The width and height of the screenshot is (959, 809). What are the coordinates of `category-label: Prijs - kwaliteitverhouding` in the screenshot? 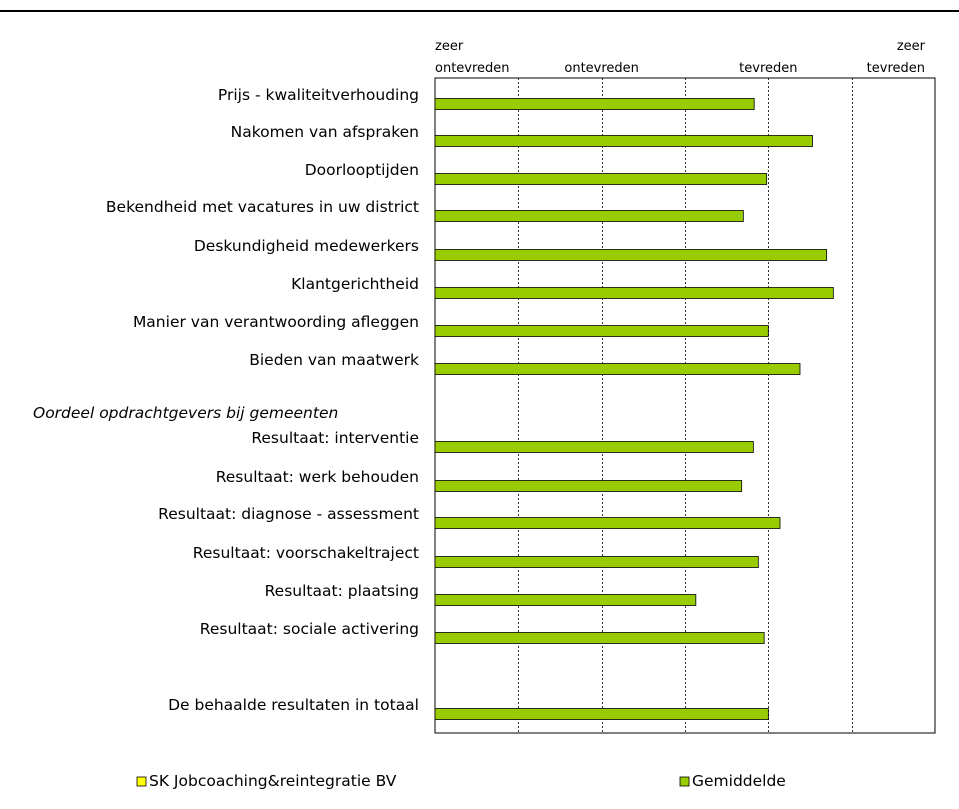 It's located at (318, 95).